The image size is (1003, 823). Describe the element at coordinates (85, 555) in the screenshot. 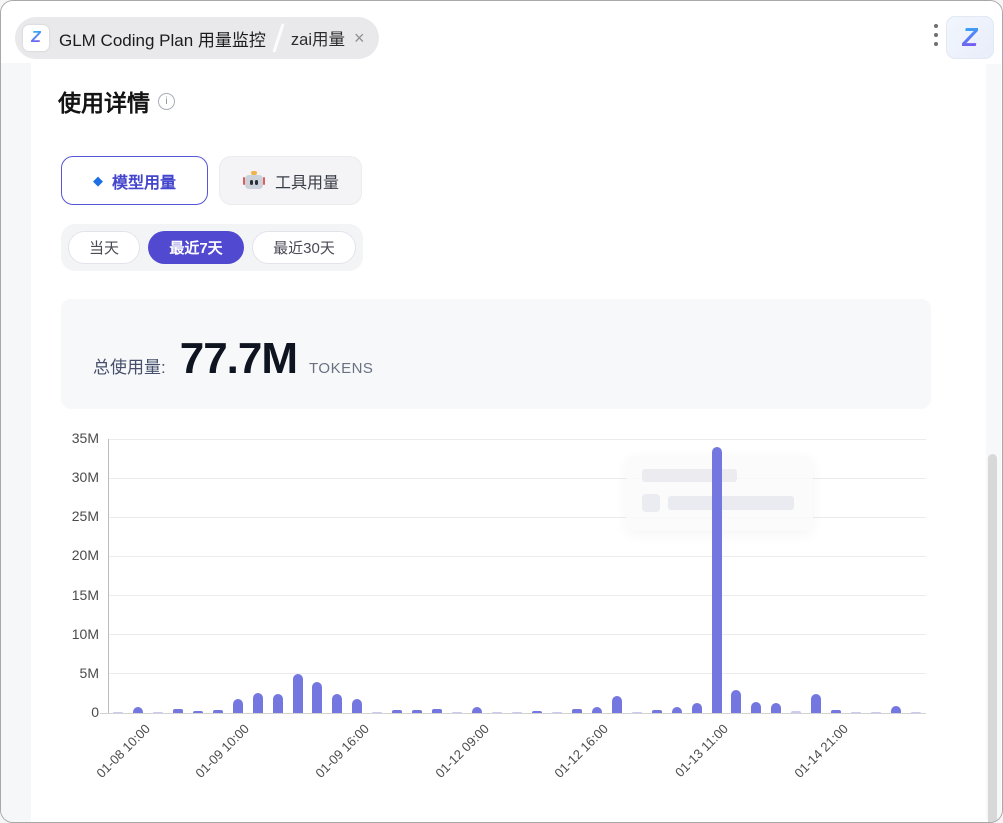

I see `y-axis-label: 20M` at that location.